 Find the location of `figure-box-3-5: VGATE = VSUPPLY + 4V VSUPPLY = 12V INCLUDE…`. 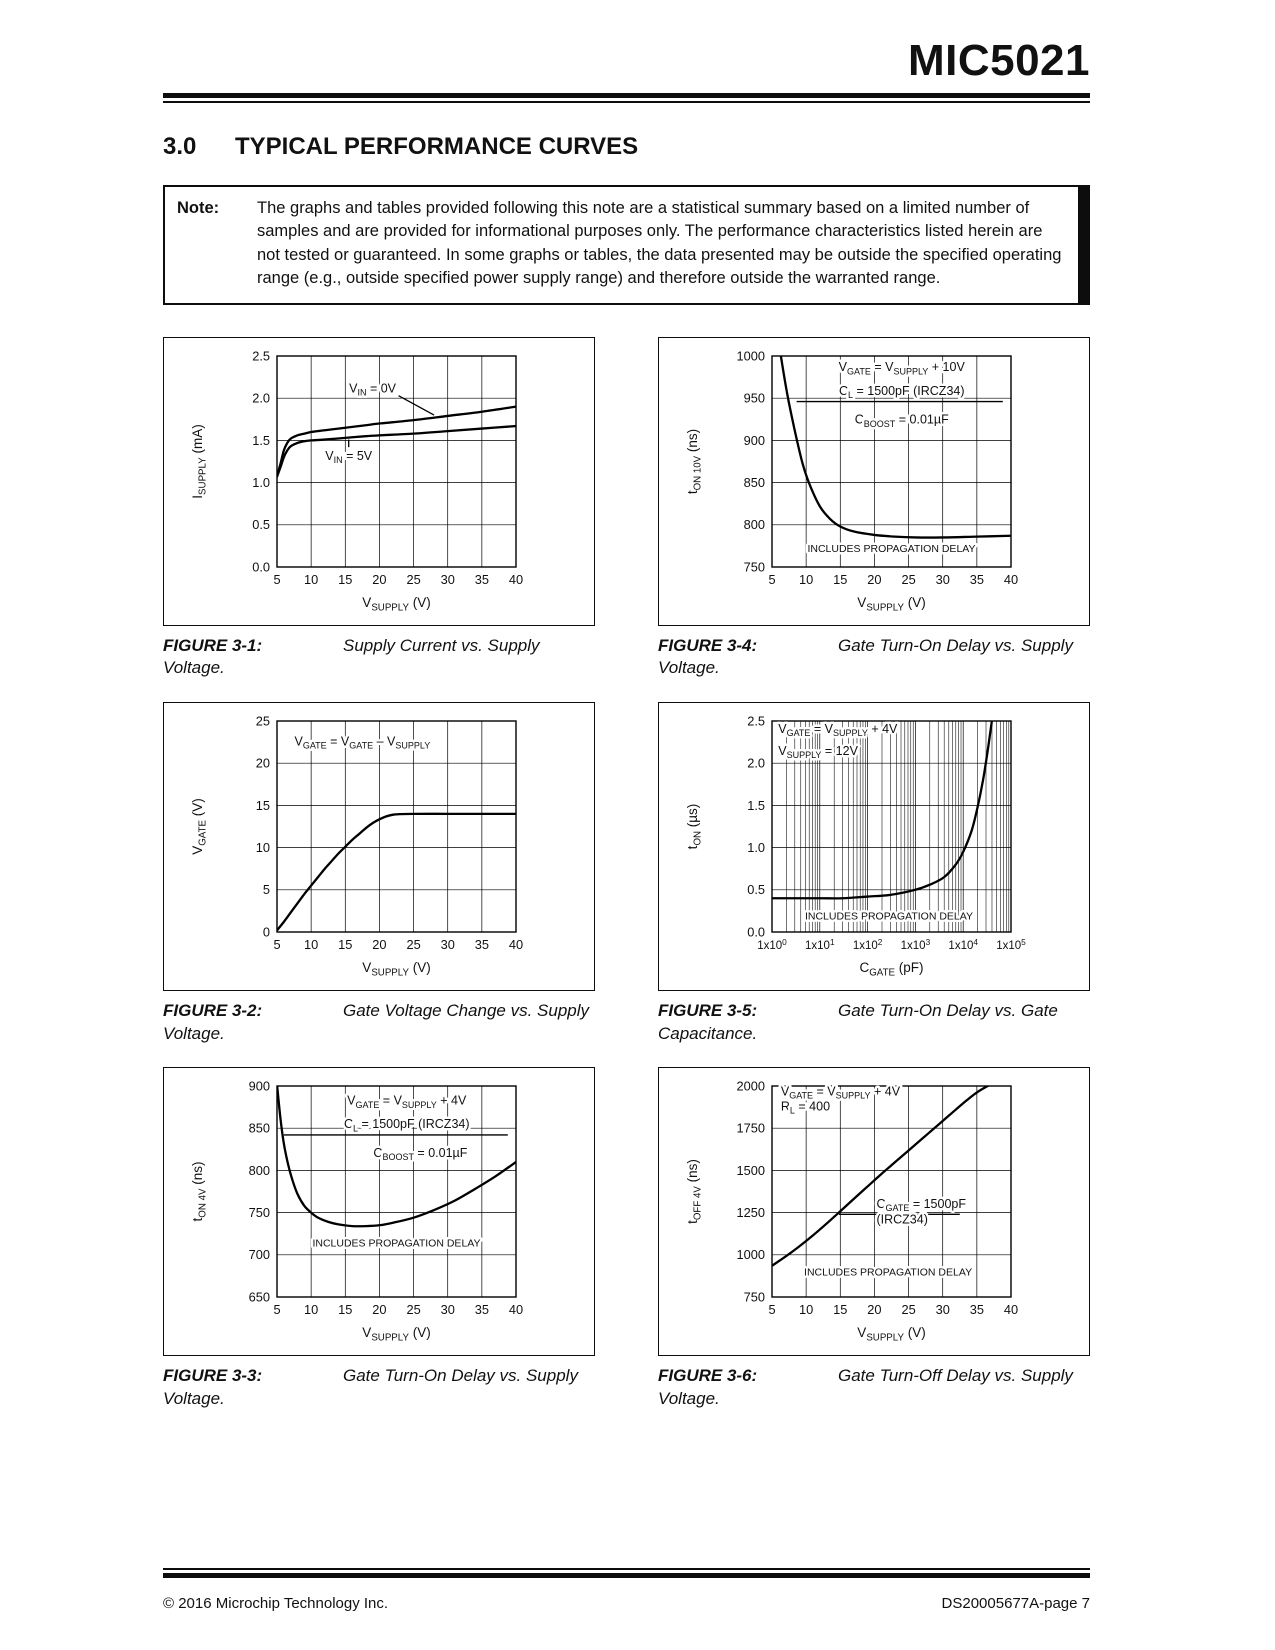

figure-box-3-5: VGATE = VSUPPLY + 4V VSUPPLY = 12V INCLUDE… is located at coordinates (874, 846).